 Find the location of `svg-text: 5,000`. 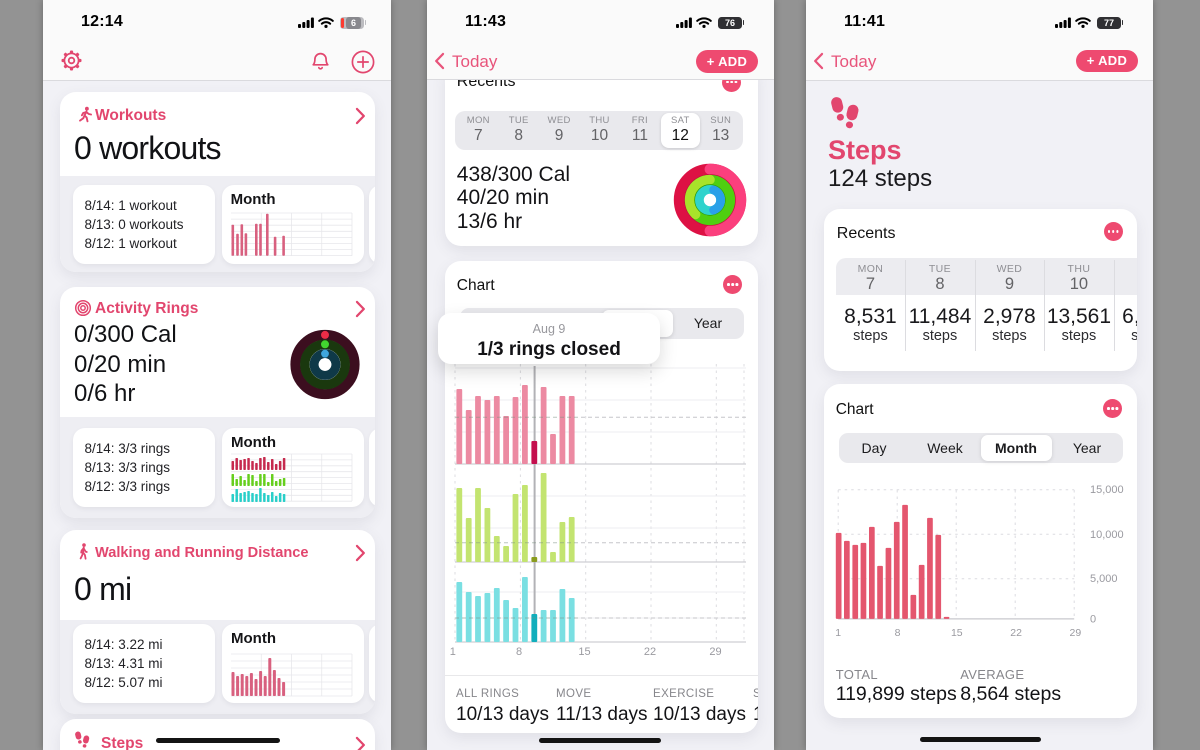

svg-text: 5,000 is located at coordinates (1104, 579).